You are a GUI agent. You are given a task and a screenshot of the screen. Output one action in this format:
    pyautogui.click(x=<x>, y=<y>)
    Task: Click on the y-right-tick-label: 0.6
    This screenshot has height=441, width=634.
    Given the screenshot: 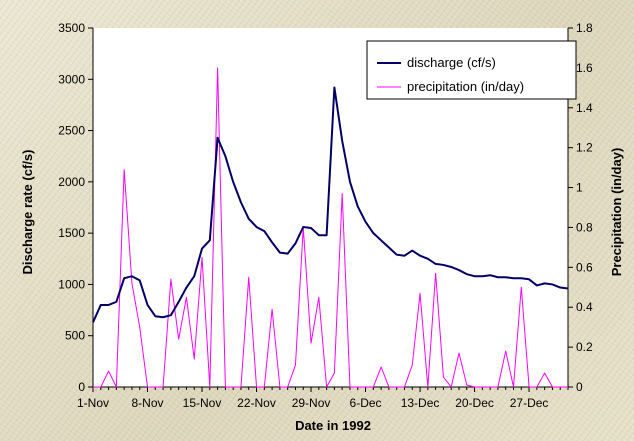 What is the action you would take?
    pyautogui.click(x=584, y=267)
    